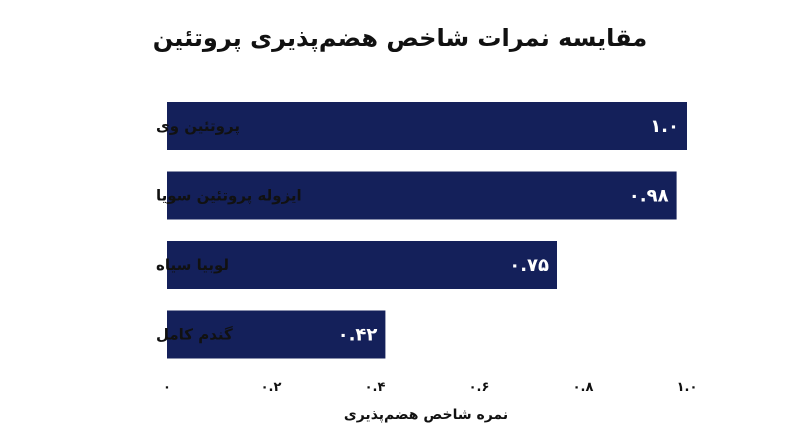 The image size is (800, 447). I want to click on x-tick-label-3: ۰.۶, so click(479, 387).